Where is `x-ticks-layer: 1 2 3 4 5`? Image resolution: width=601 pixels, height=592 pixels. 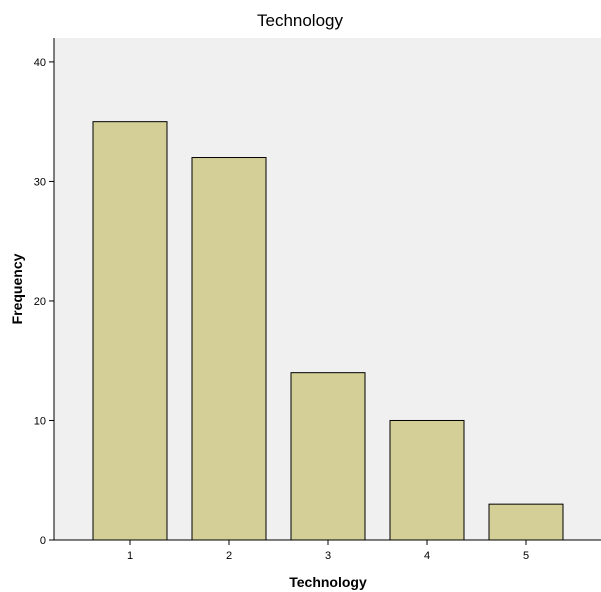 x-ticks-layer: 1 2 3 4 5 is located at coordinates (328, 551).